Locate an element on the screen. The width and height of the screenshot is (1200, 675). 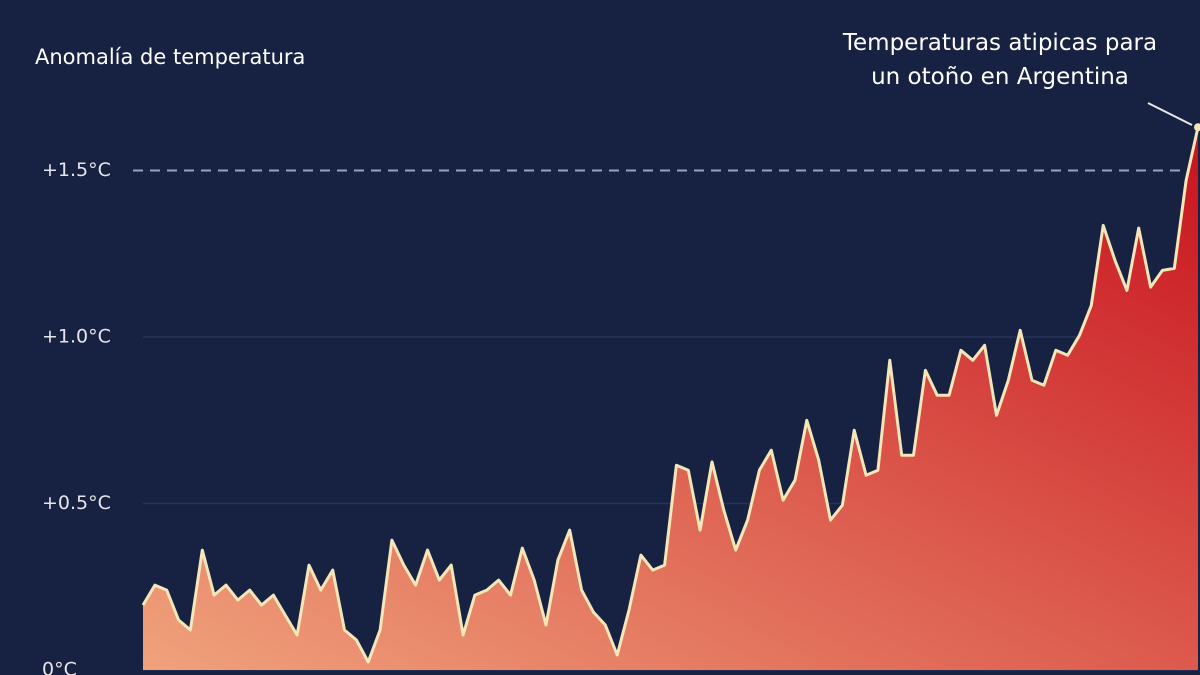
y-tick-label: +1.5°C is located at coordinates (76, 170).